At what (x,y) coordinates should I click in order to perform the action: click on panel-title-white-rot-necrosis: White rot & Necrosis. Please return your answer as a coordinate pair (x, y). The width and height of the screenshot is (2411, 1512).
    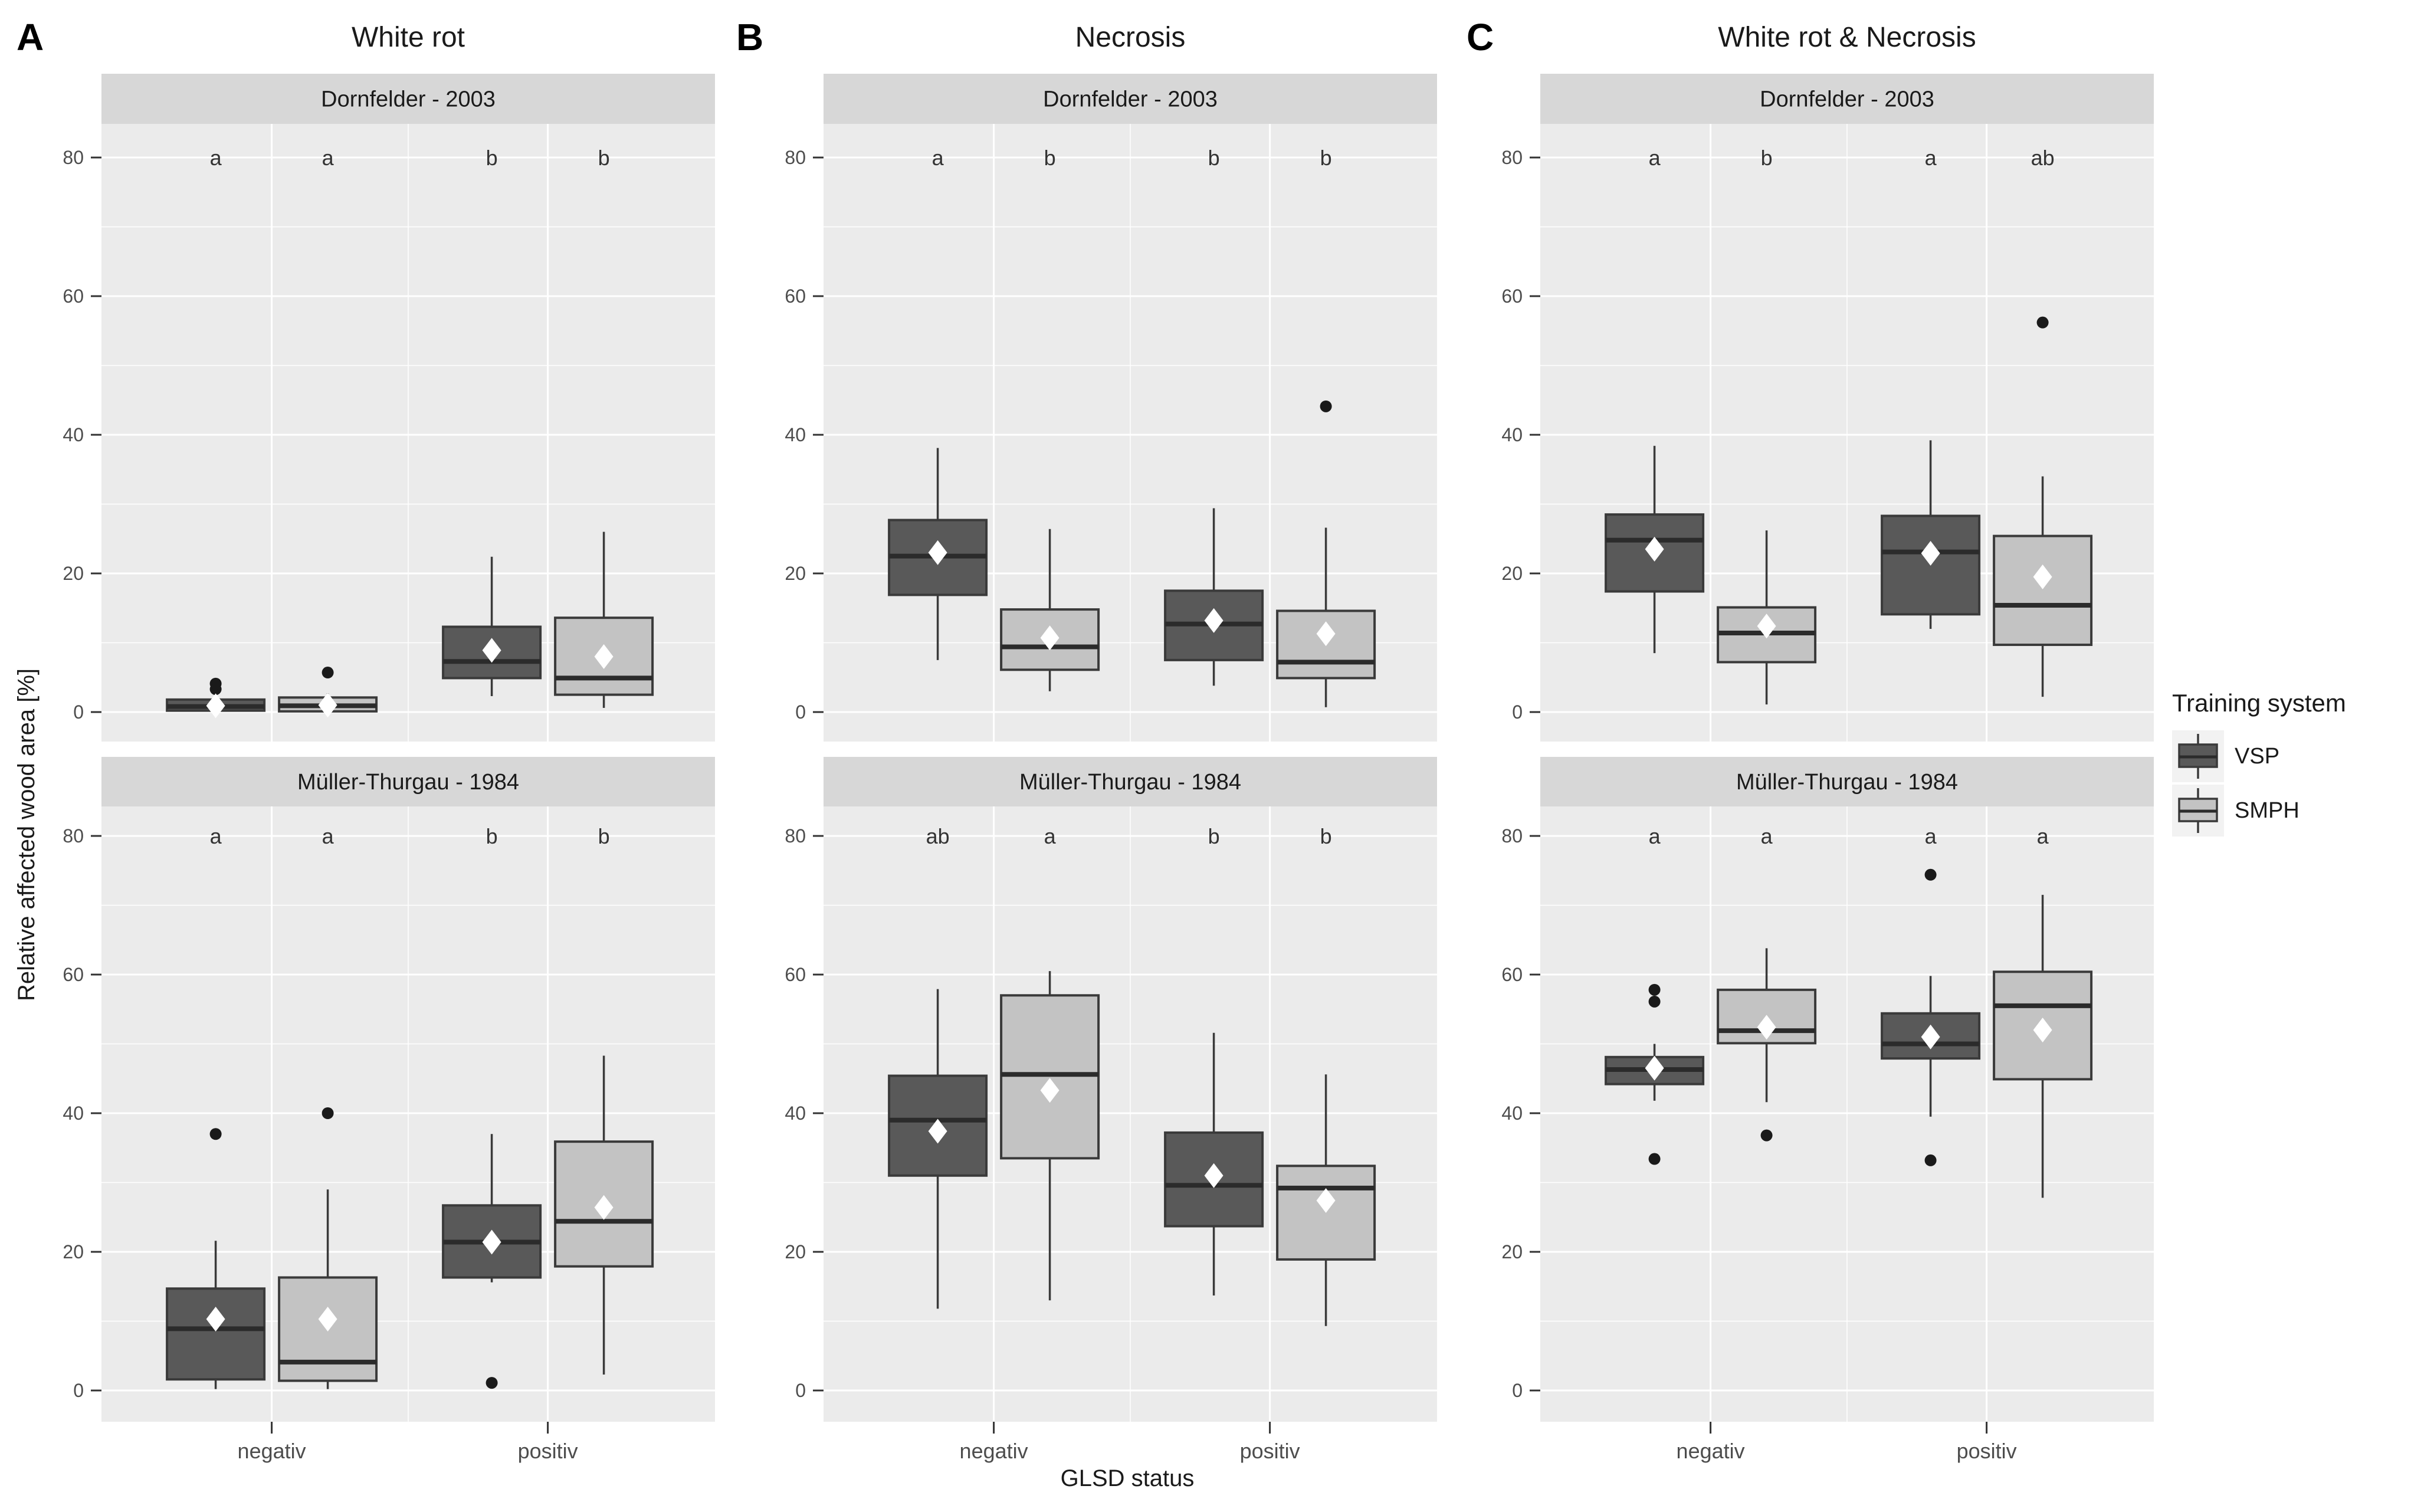
    Looking at the image, I should click on (1847, 37).